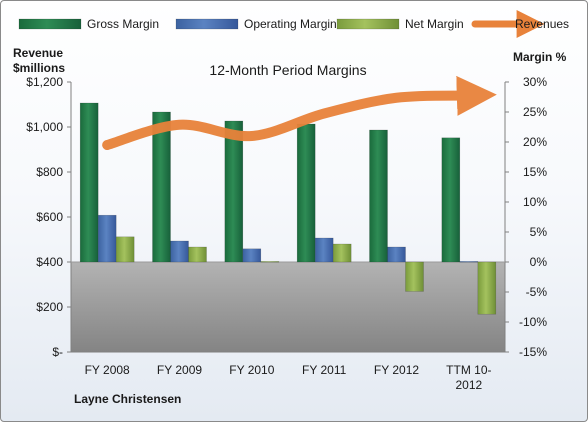 The height and width of the screenshot is (422, 588). I want to click on right-tick-label: -10%, so click(533, 322).